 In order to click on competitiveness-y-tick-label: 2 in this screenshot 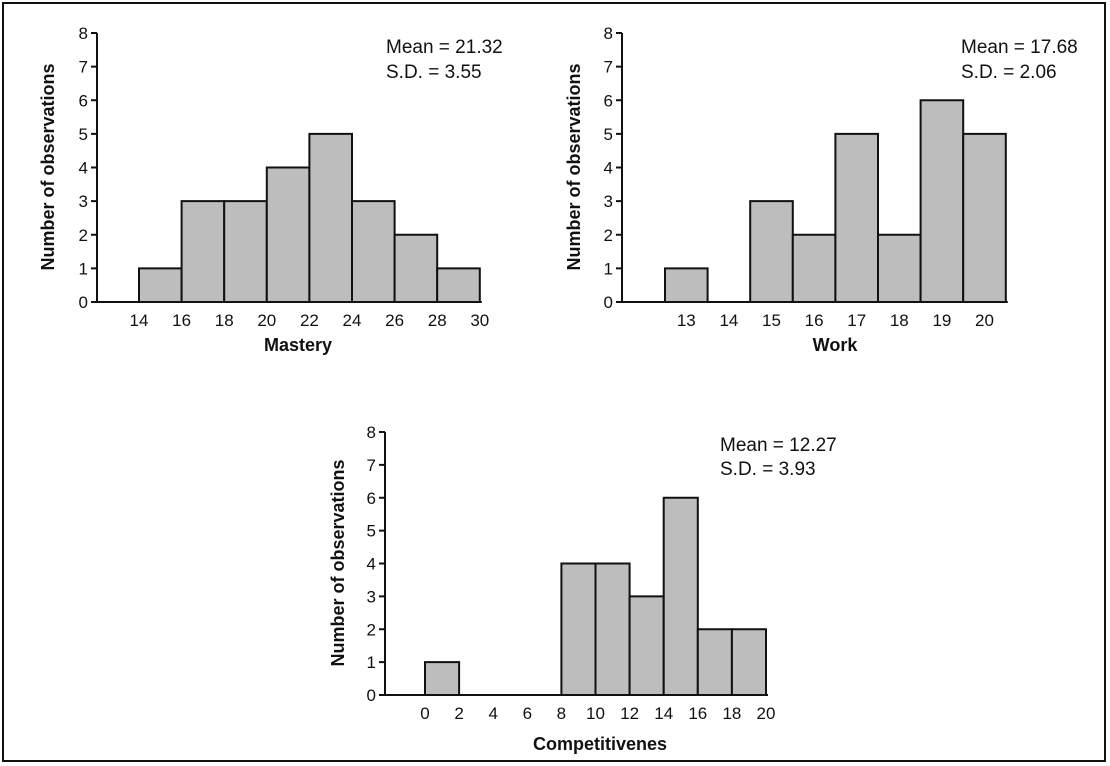, I will do `click(371, 629)`.